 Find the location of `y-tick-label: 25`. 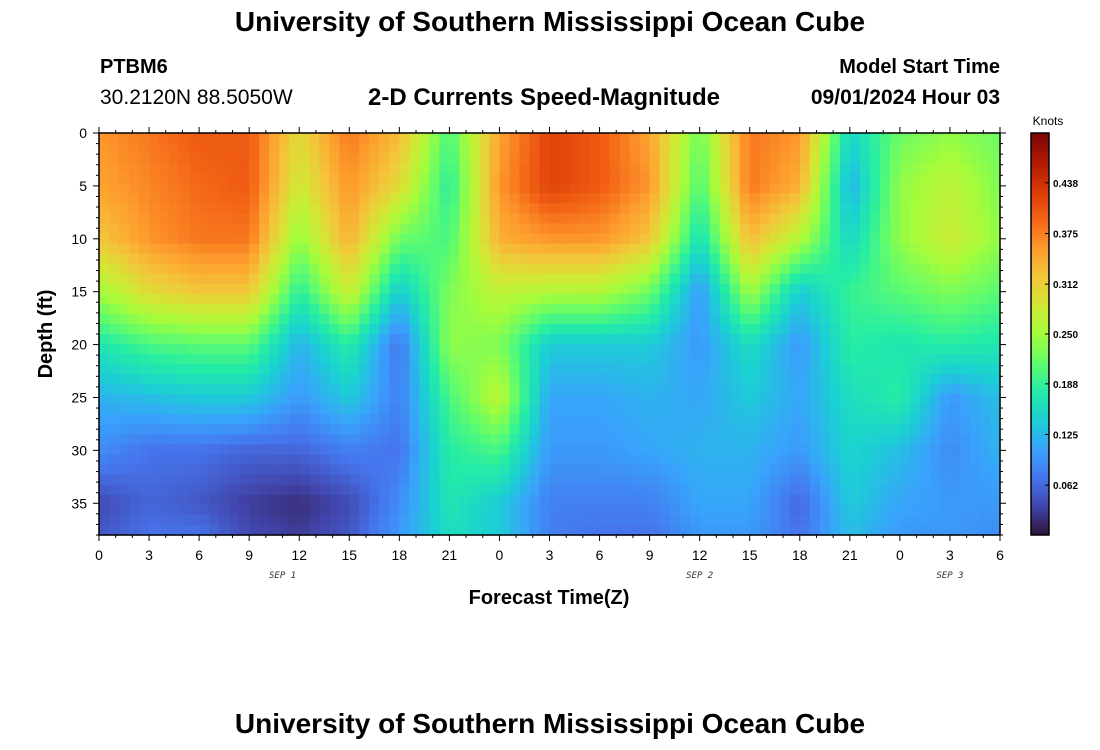

y-tick-label: 25 is located at coordinates (79, 397).